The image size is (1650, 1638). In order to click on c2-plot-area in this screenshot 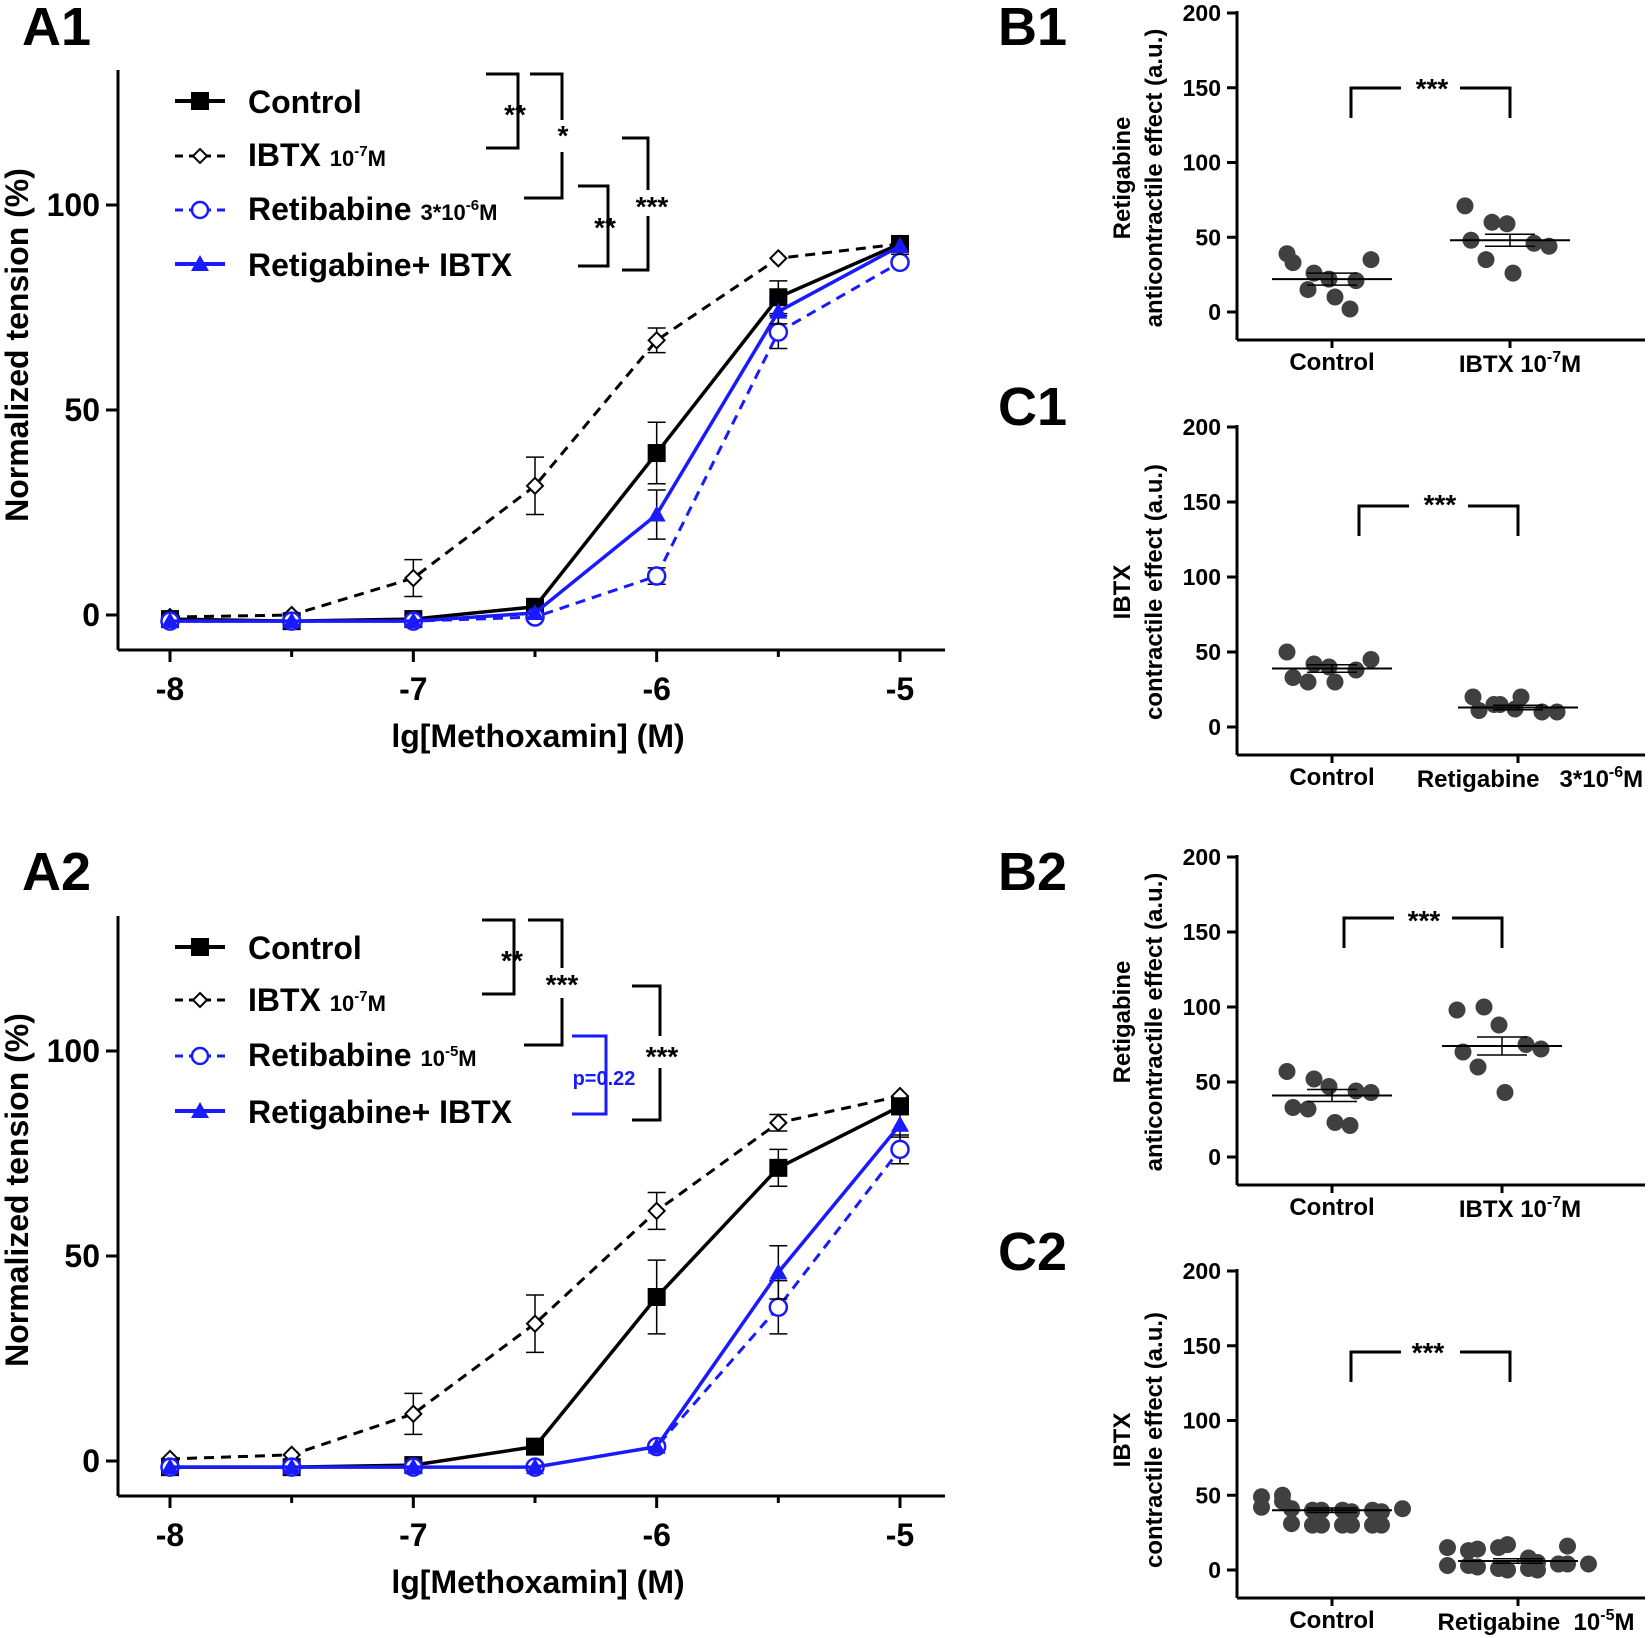, I will do `click(1425, 1464)`.